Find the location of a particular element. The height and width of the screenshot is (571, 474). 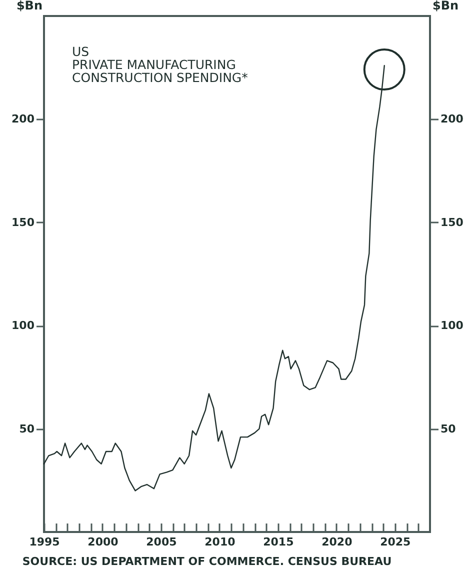

x-tick-label: 2010 is located at coordinates (220, 542).